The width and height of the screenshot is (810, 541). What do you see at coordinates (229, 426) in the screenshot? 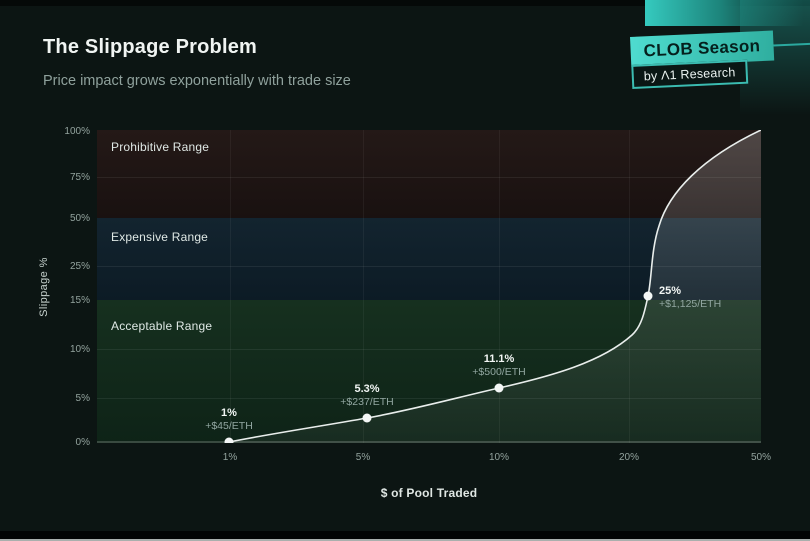
I see `point-1-cost: +$45/ETH` at bounding box center [229, 426].